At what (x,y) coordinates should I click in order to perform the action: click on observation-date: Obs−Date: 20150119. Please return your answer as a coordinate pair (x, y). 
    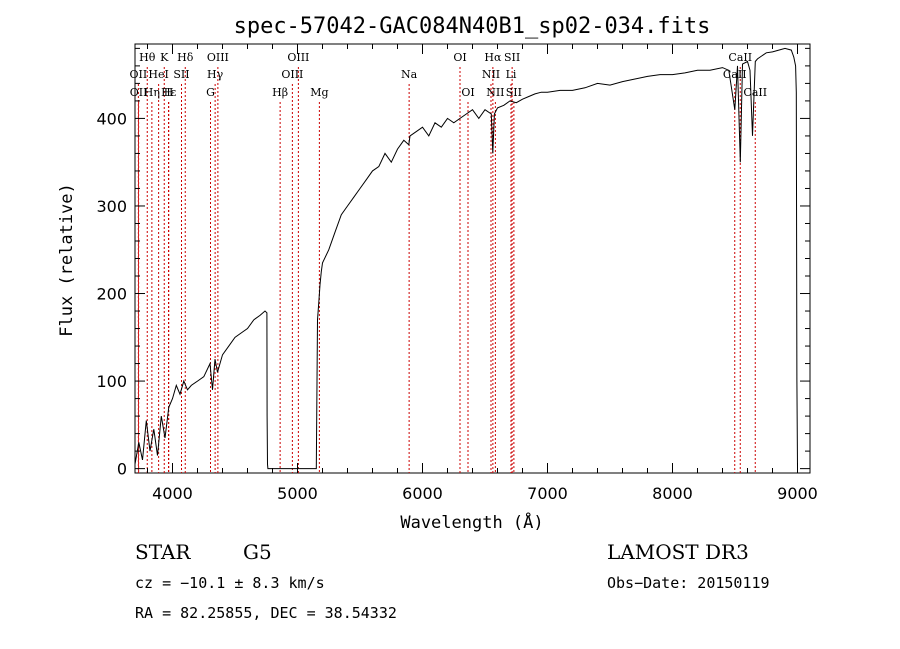
    Looking at the image, I should click on (688, 583).